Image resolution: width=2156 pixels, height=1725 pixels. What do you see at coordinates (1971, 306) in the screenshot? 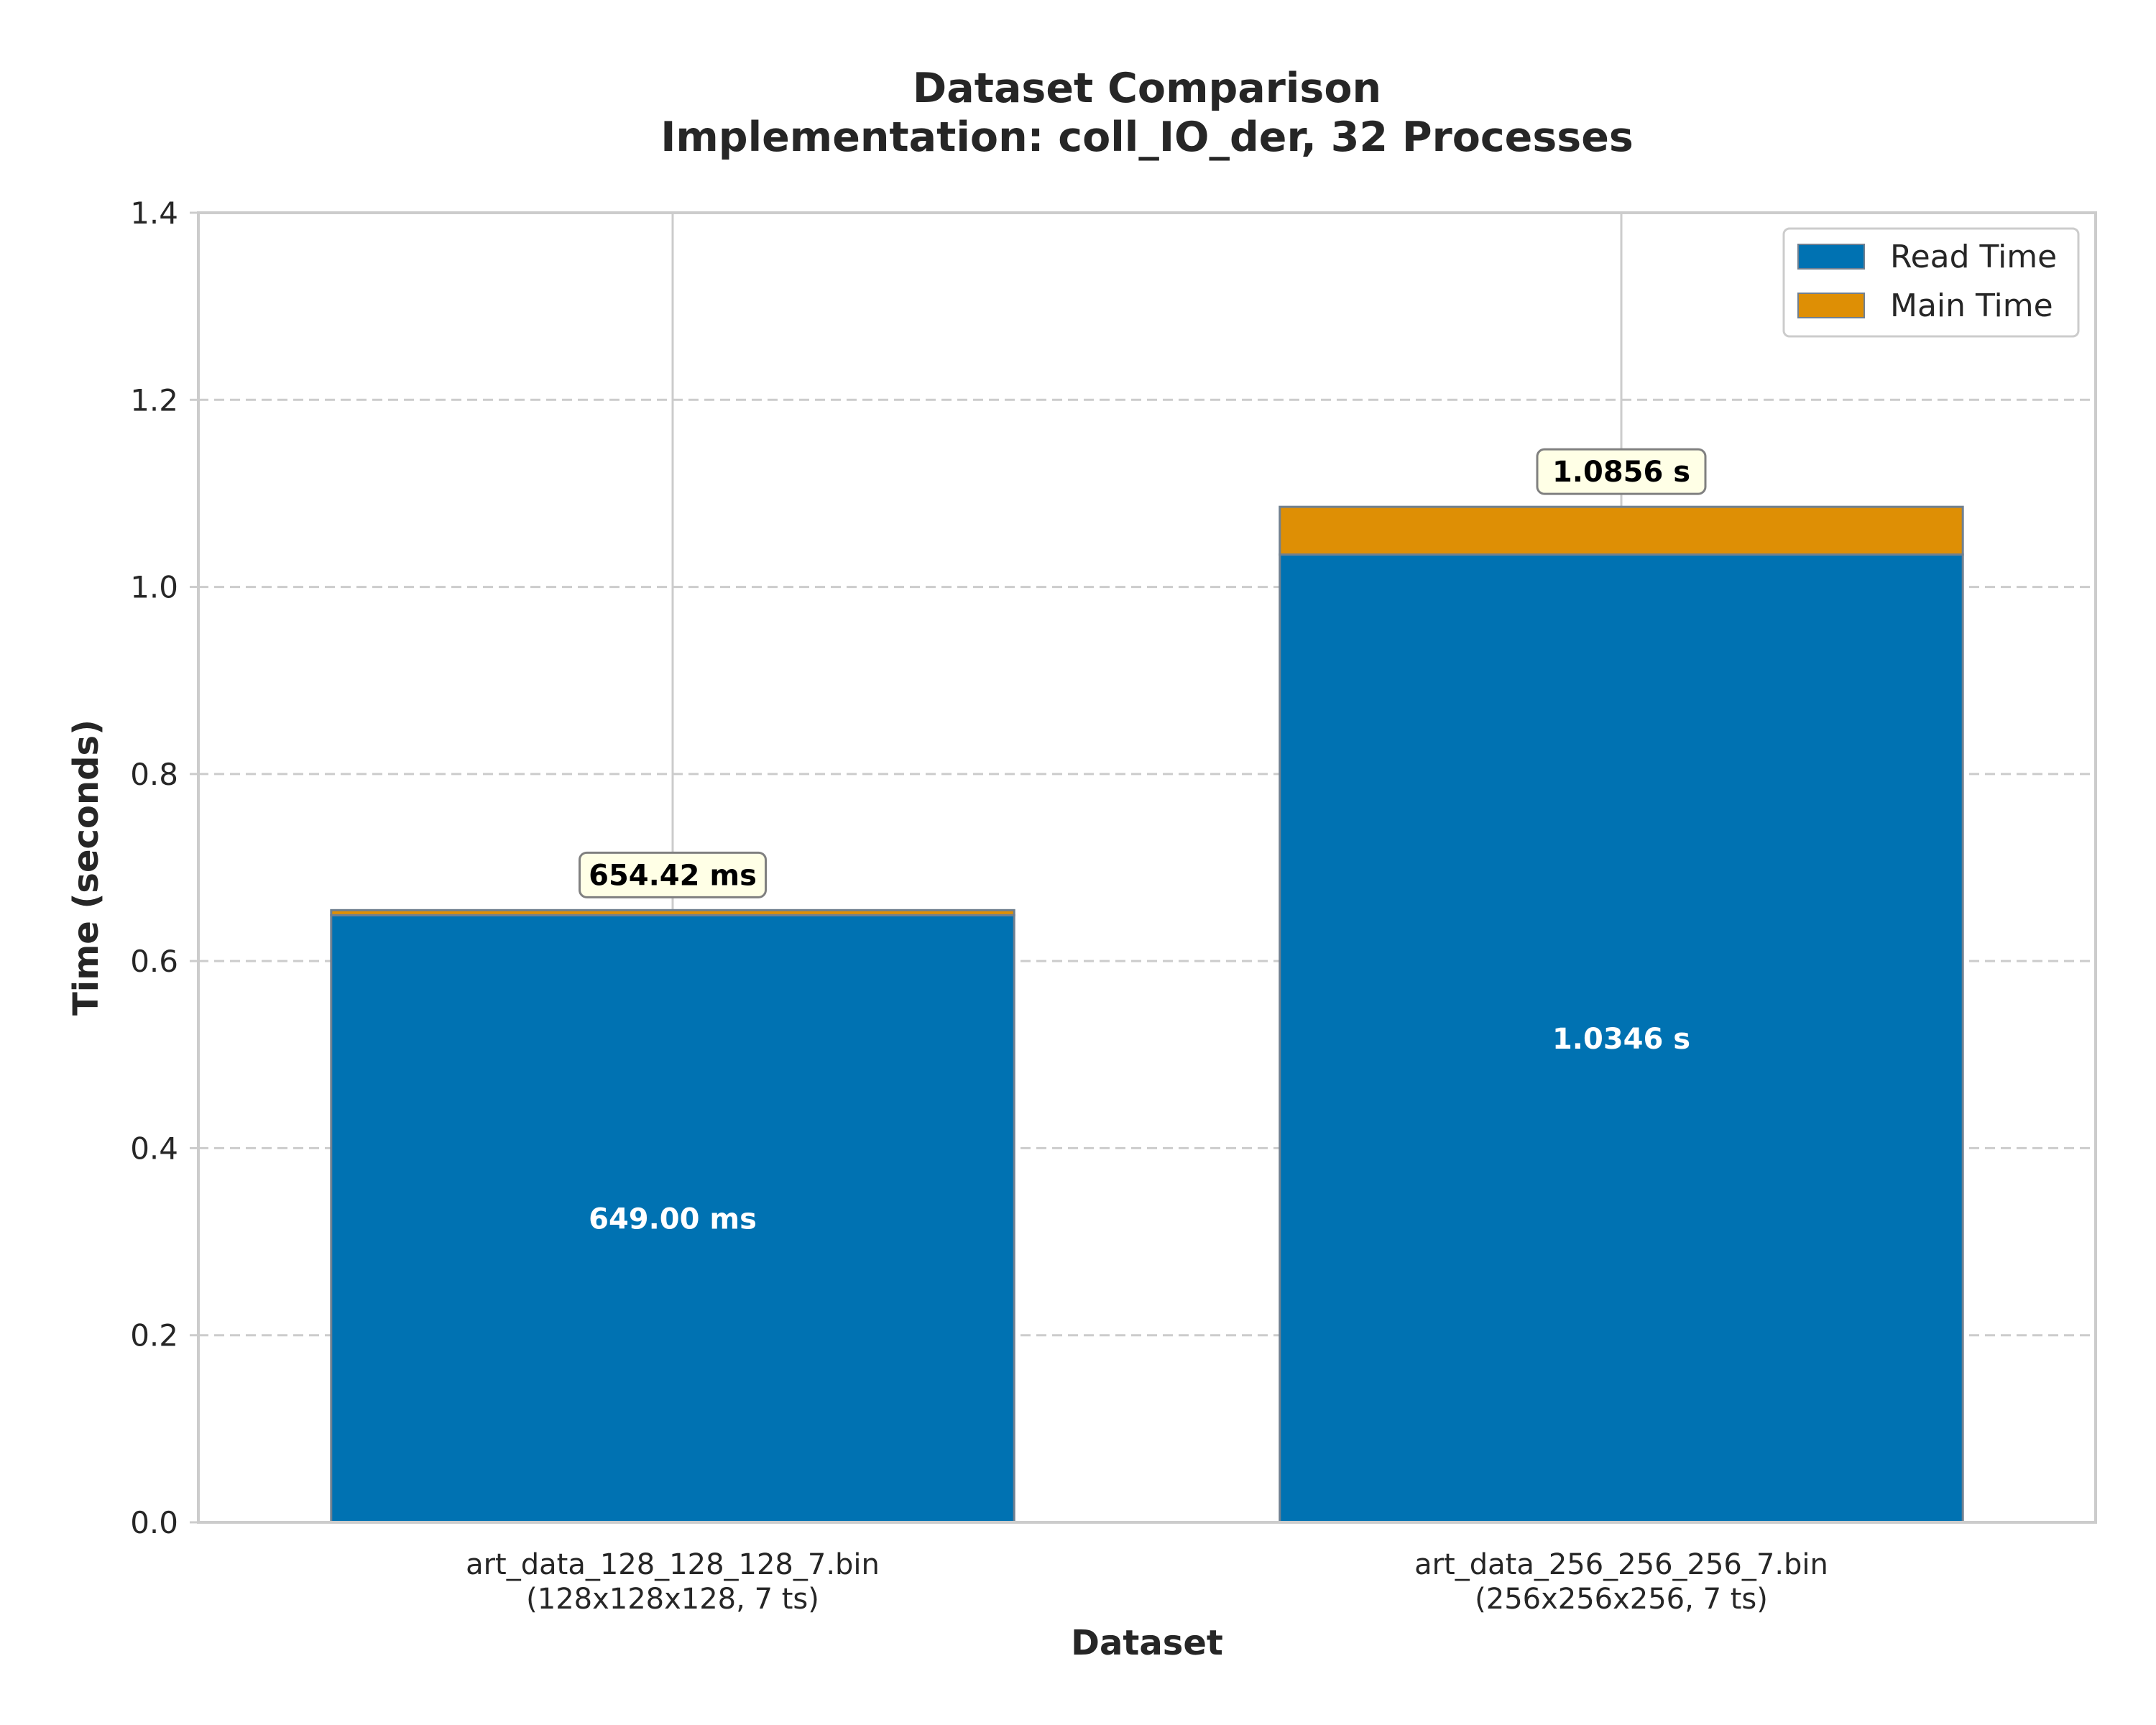
I see `legend-label-main-time: Main Time` at bounding box center [1971, 306].